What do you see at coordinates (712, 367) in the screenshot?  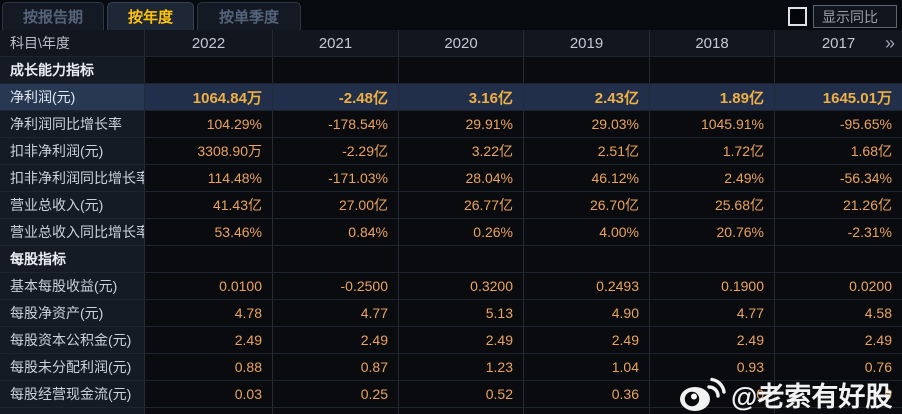 I see `cell-value: 0.93` at bounding box center [712, 367].